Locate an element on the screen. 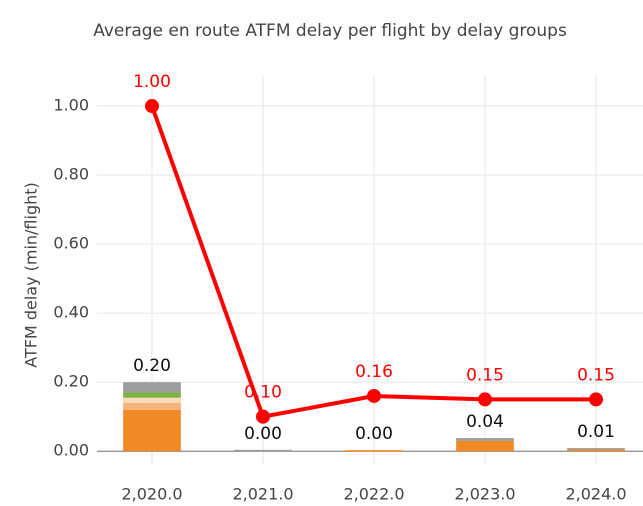  x-tick-label: 2,023.0 is located at coordinates (484, 494).